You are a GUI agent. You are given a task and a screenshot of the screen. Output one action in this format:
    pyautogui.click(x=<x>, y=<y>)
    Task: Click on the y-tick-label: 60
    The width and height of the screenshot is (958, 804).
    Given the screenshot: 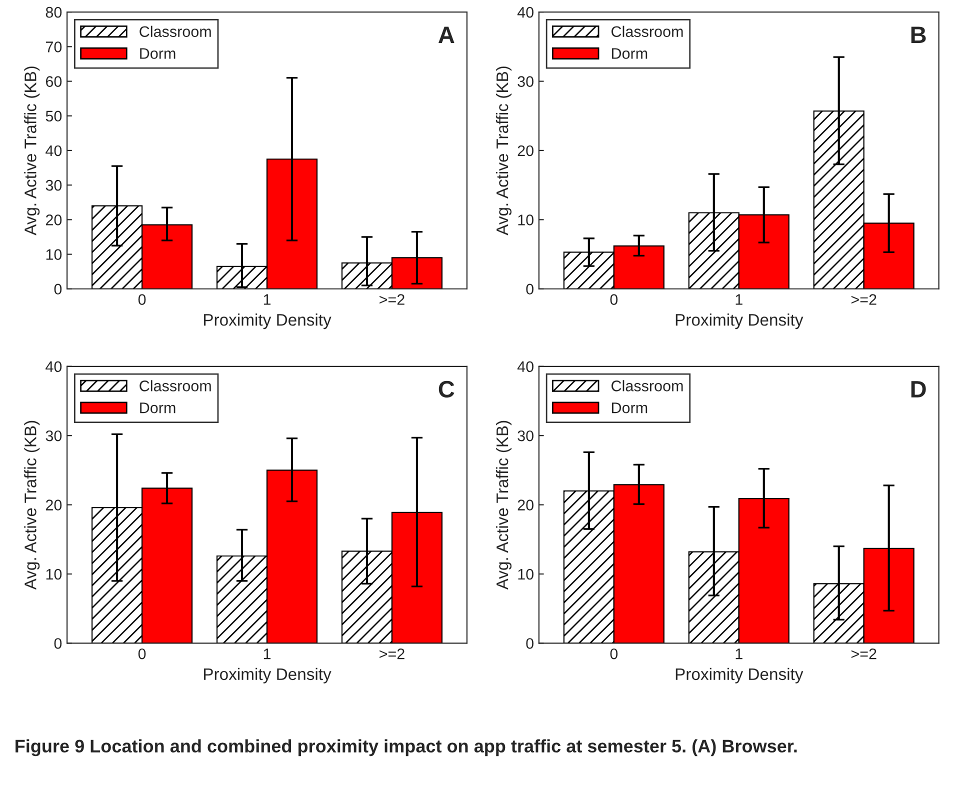 What is the action you would take?
    pyautogui.click(x=54, y=81)
    